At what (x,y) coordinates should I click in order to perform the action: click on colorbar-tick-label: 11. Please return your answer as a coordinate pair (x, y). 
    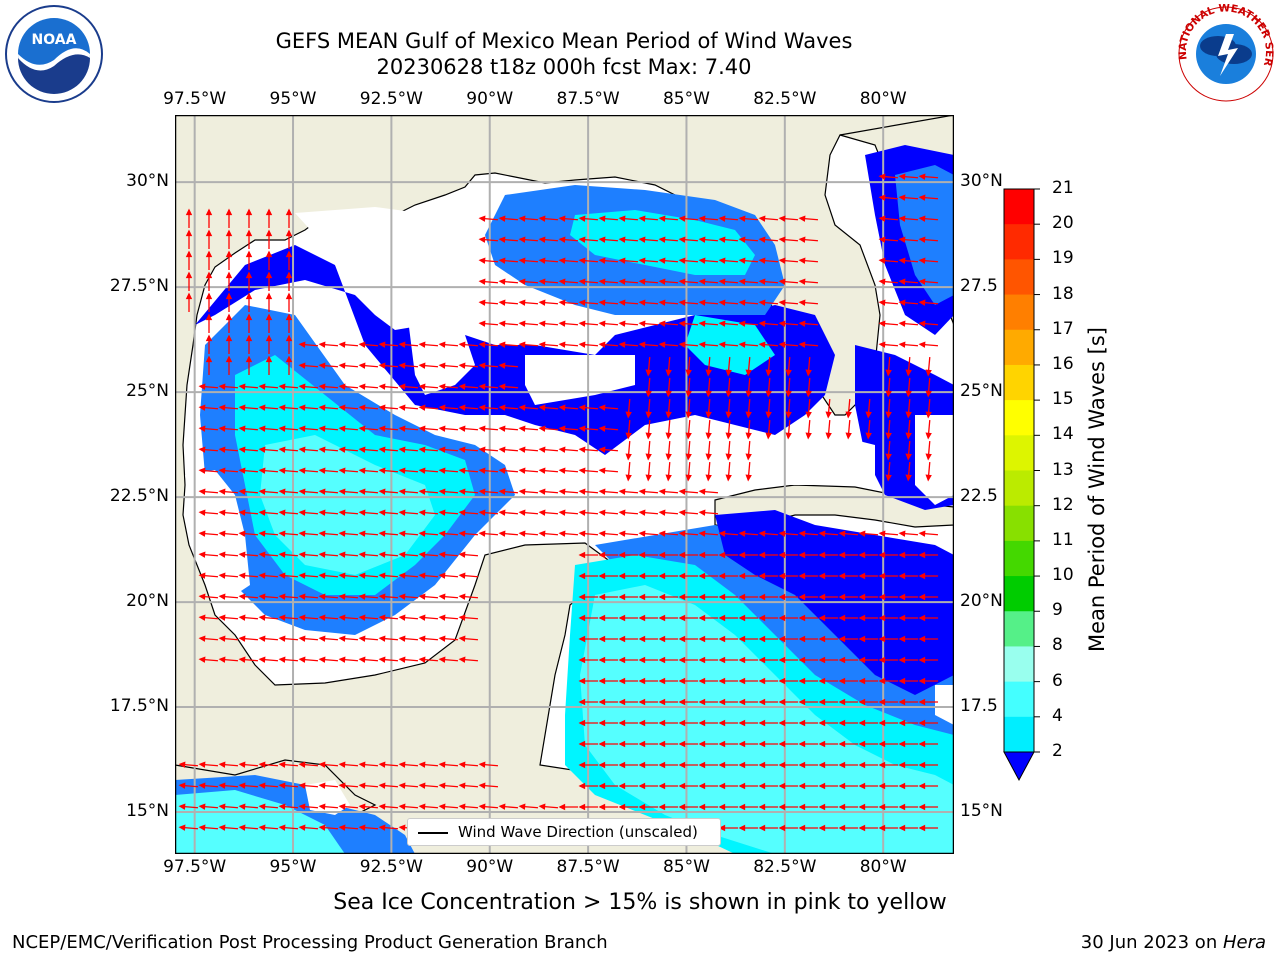
    Looking at the image, I should click on (1063, 539).